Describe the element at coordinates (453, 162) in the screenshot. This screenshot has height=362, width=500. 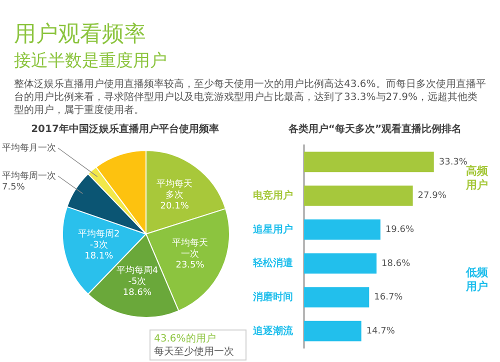
I see `data-label: 33.3%` at that location.